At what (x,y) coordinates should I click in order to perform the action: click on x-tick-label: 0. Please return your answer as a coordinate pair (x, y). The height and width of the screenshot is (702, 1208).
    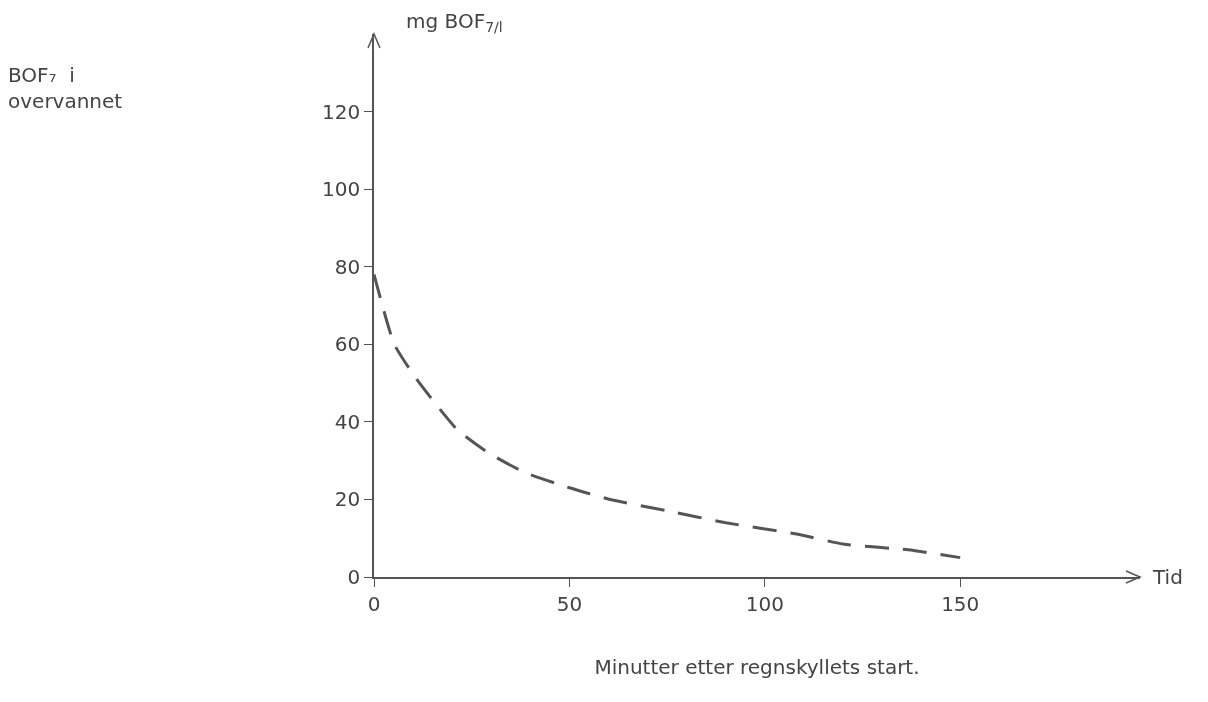
    Looking at the image, I should click on (374, 603).